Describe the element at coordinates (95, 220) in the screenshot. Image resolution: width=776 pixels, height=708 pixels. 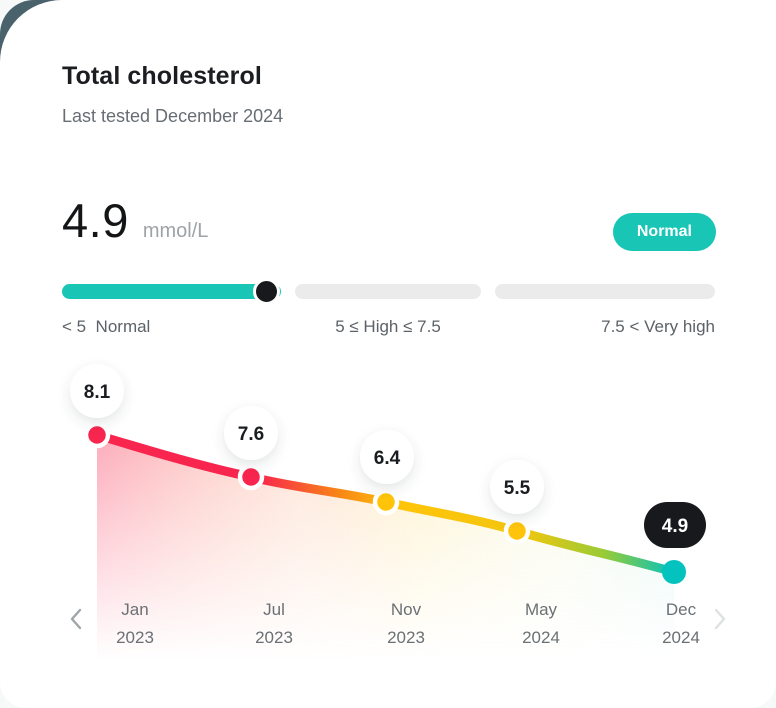
I see `reading-value: 4.9` at that location.